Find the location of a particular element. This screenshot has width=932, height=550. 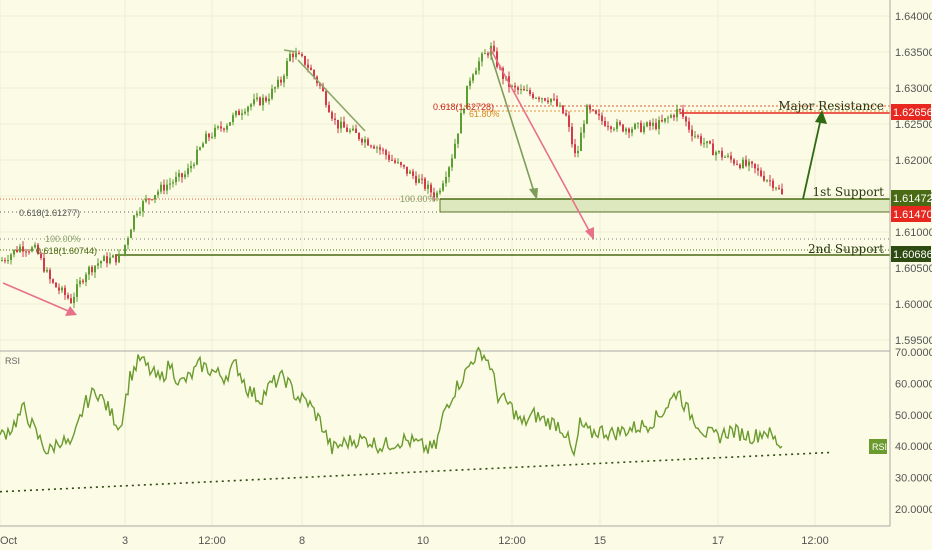

rsi-trendline is located at coordinates (415, 472).